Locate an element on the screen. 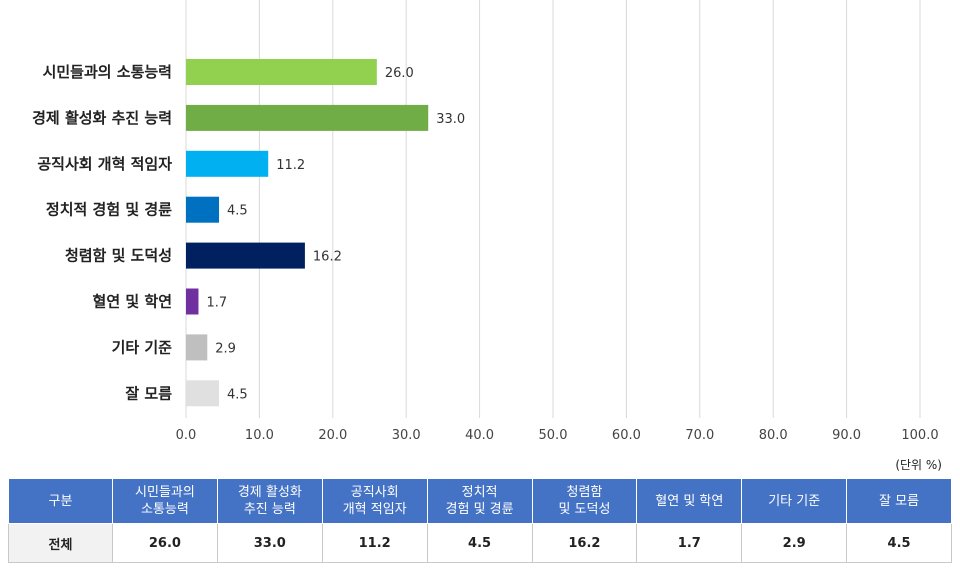  category-label: 기타 기준 is located at coordinates (142, 347).